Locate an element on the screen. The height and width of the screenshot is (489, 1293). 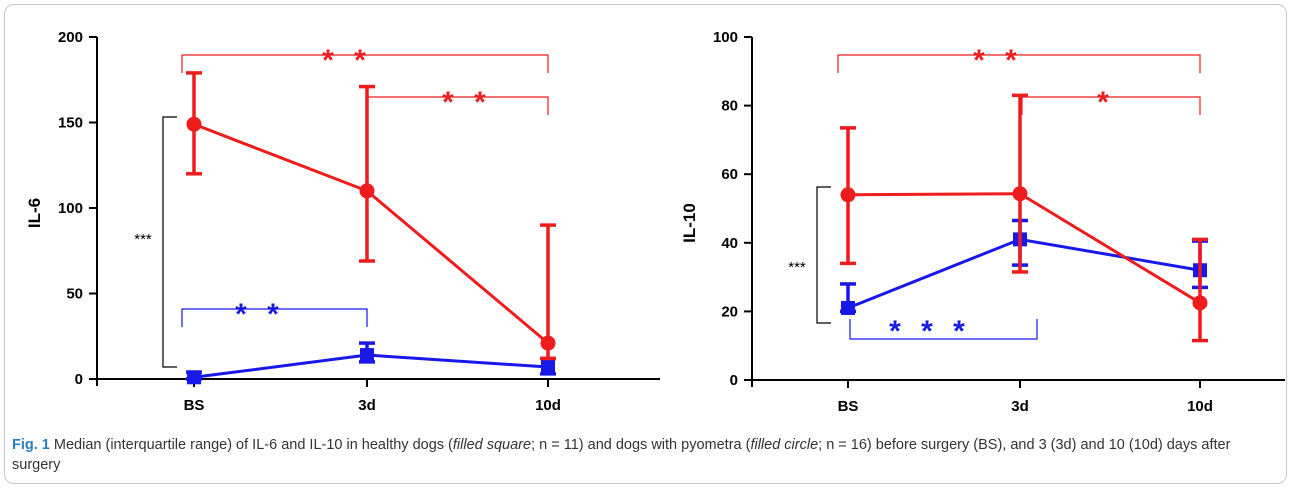
y-axis-label: IL-10 is located at coordinates (689, 223).